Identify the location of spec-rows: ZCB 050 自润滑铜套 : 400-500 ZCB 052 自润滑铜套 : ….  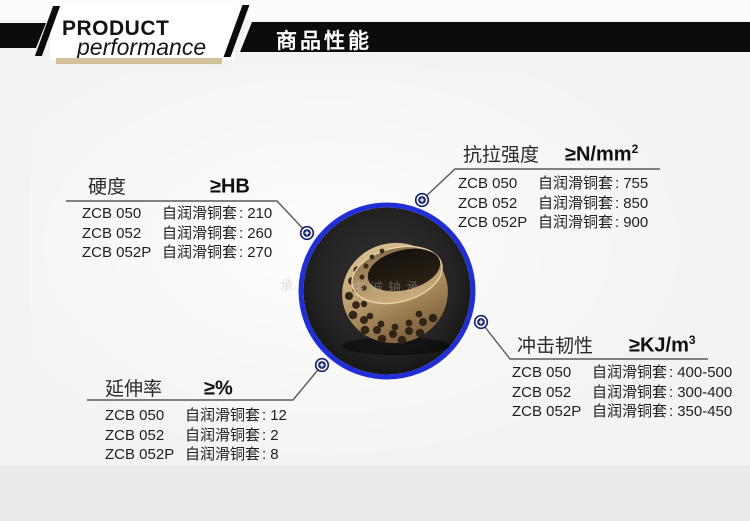
(618, 392).